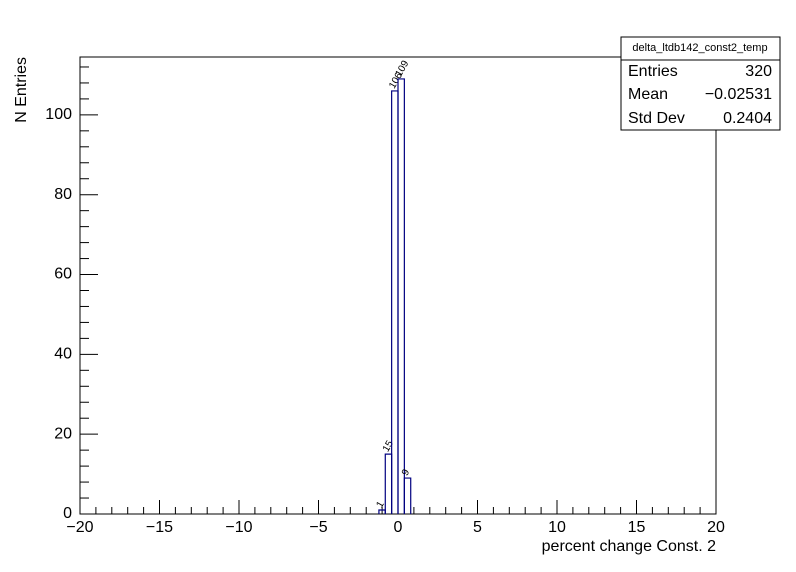  What do you see at coordinates (648, 94) in the screenshot?
I see `stats-name: Mean` at bounding box center [648, 94].